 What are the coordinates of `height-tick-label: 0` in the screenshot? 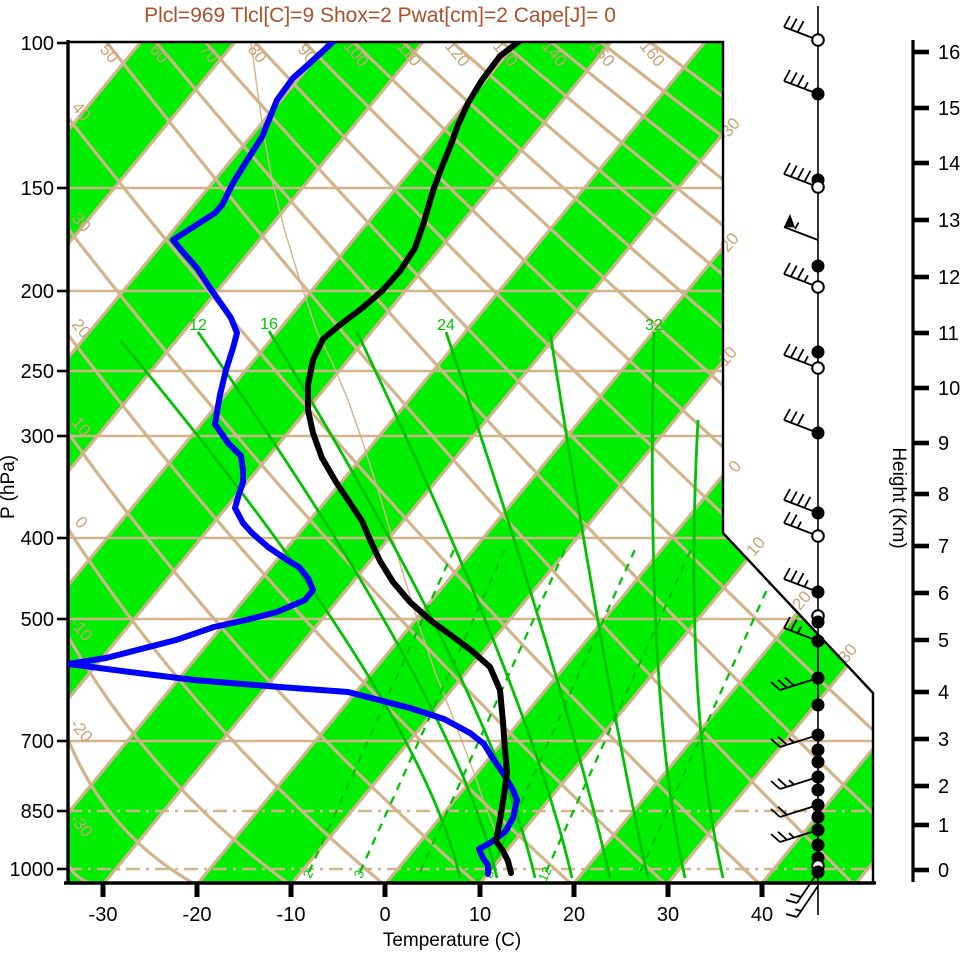 It's located at (943, 871).